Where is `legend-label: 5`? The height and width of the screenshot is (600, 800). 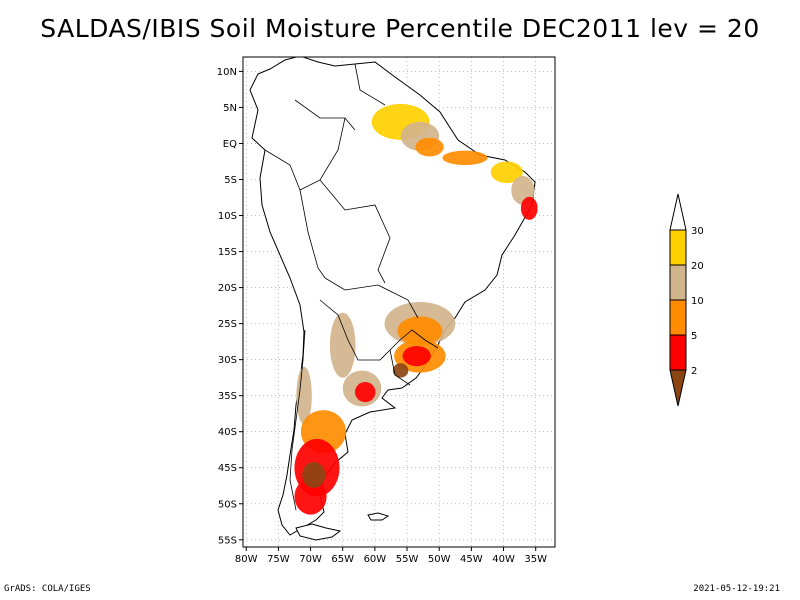
legend-label: 5 is located at coordinates (694, 336).